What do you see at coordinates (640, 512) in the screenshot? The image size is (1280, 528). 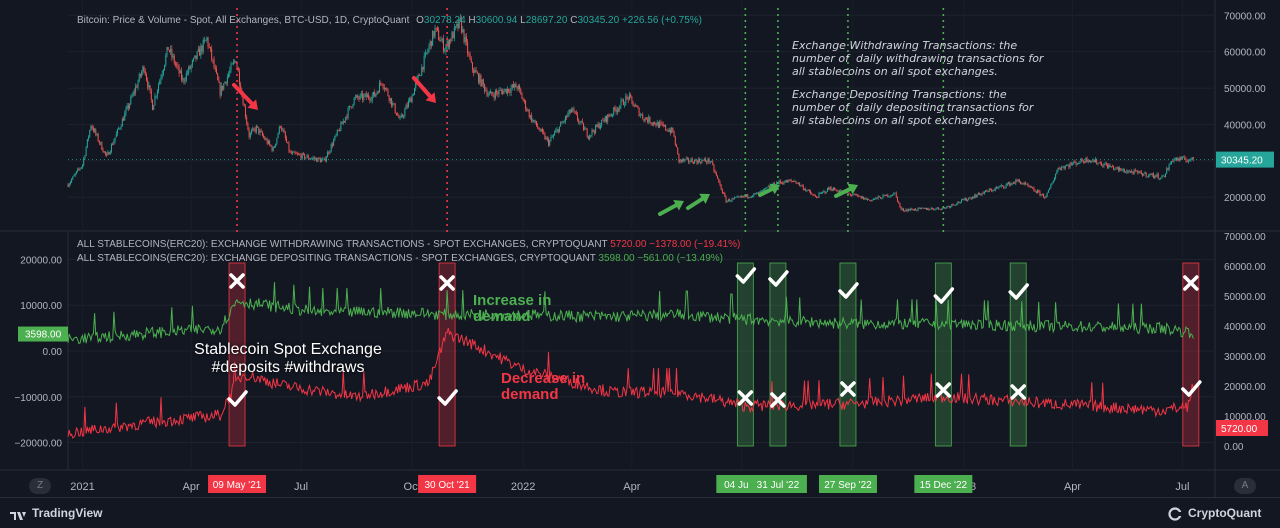 I see `footer-bar: TradingView CryptoQuant` at bounding box center [640, 512].